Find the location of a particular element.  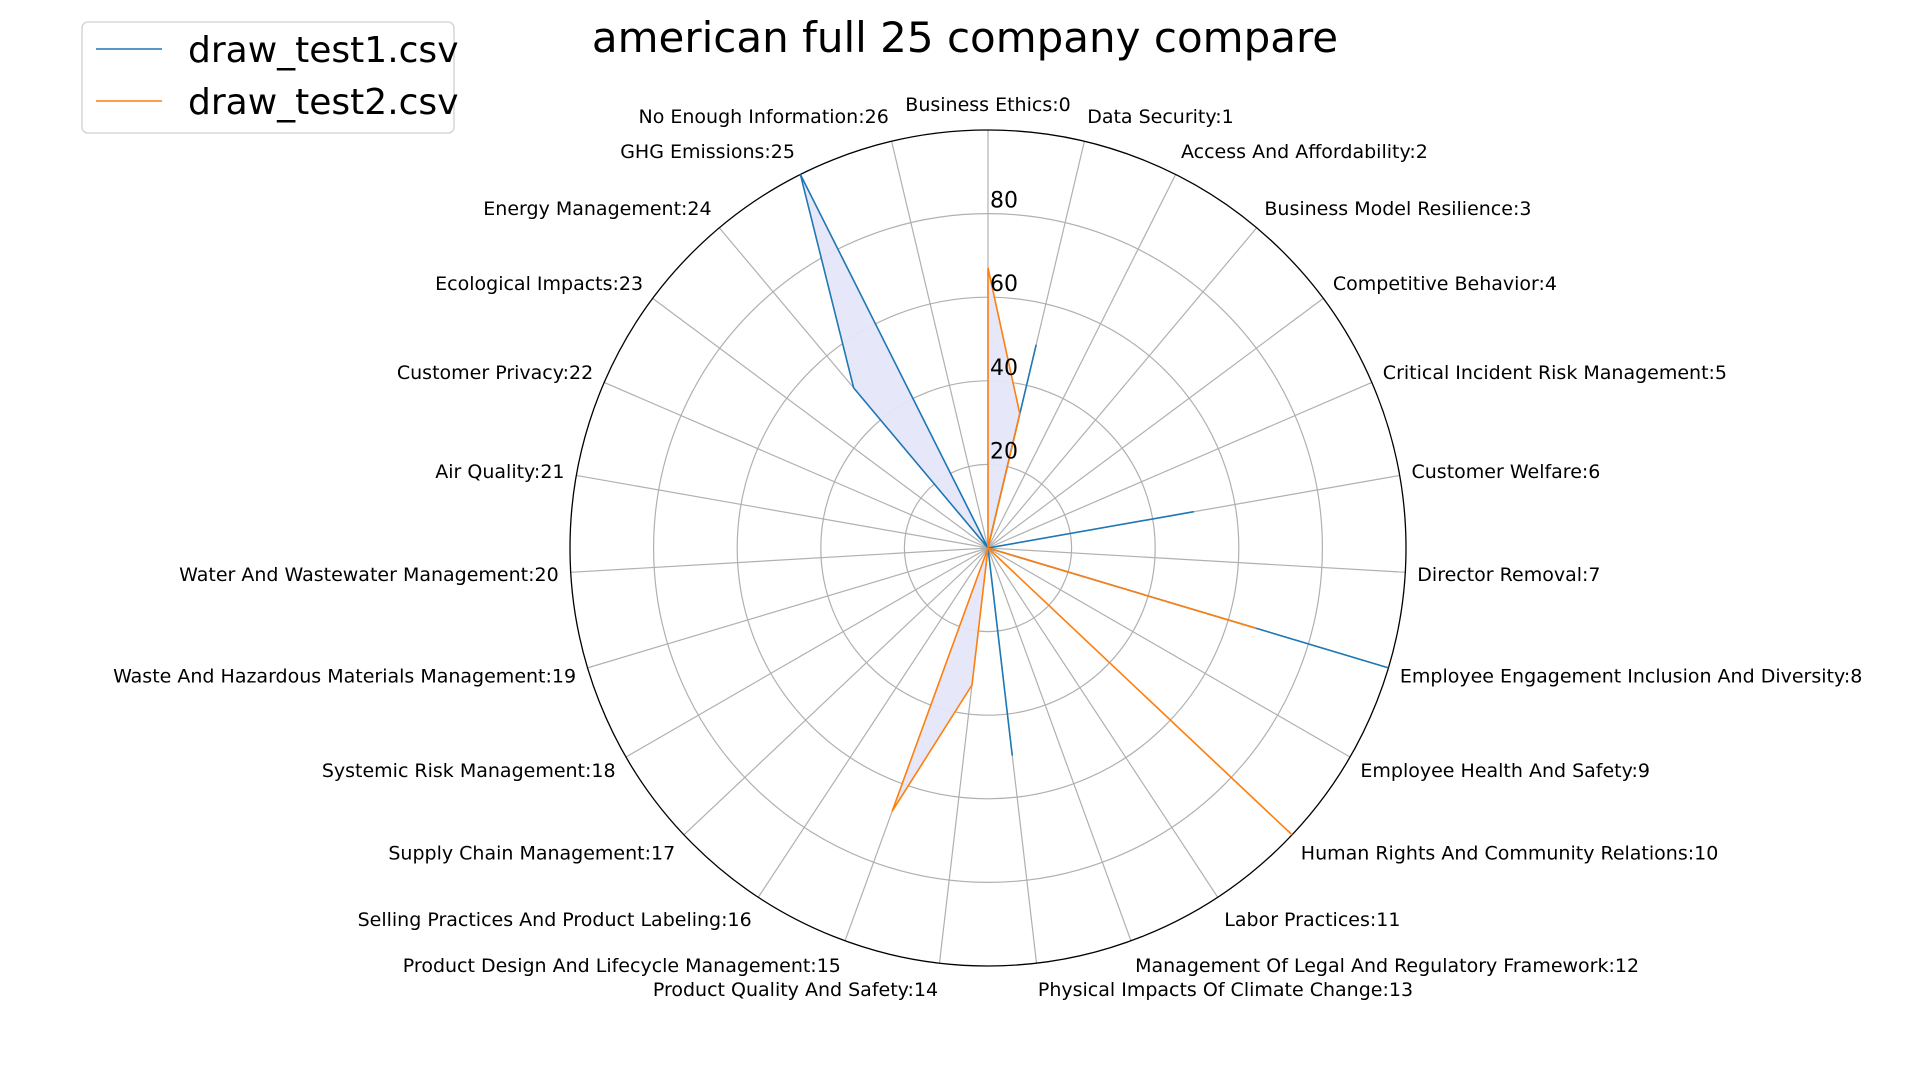

category-label-9: Employee Health And Safety:9 is located at coordinates (1505, 771).